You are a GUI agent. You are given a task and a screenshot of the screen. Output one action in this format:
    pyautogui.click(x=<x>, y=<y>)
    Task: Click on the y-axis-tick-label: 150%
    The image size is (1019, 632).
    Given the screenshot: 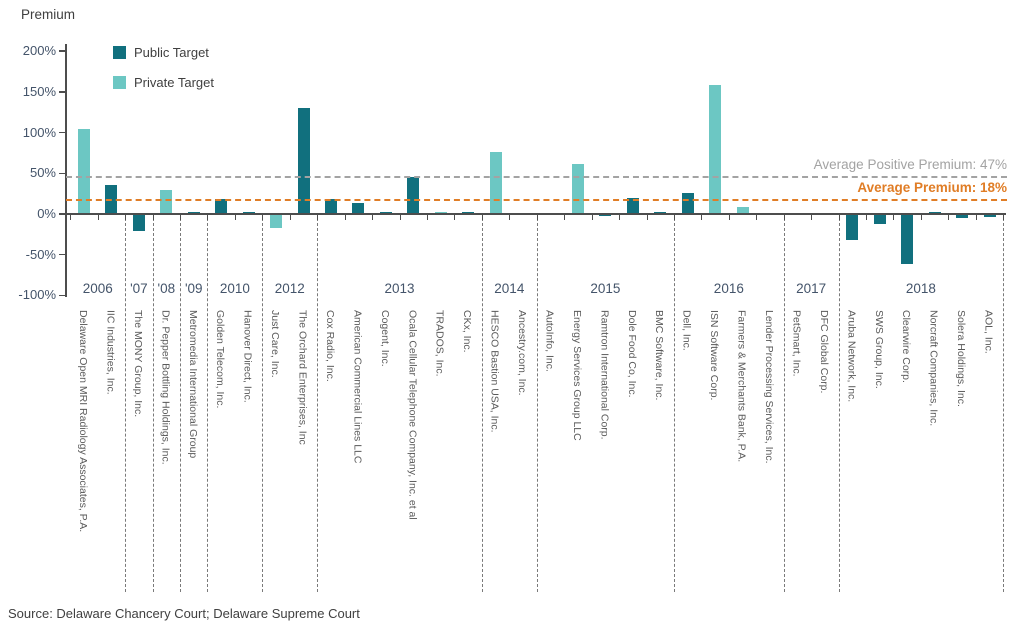 What is the action you would take?
    pyautogui.click(x=39, y=91)
    